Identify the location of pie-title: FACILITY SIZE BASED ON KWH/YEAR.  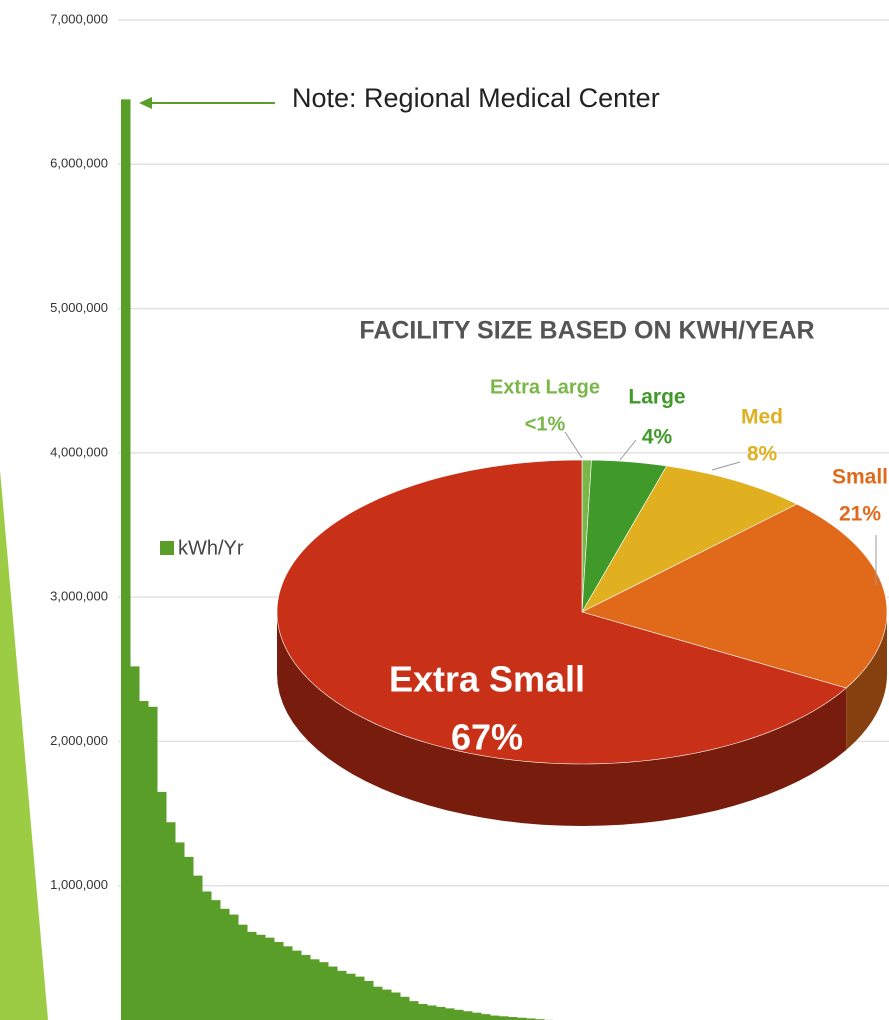
(586, 331).